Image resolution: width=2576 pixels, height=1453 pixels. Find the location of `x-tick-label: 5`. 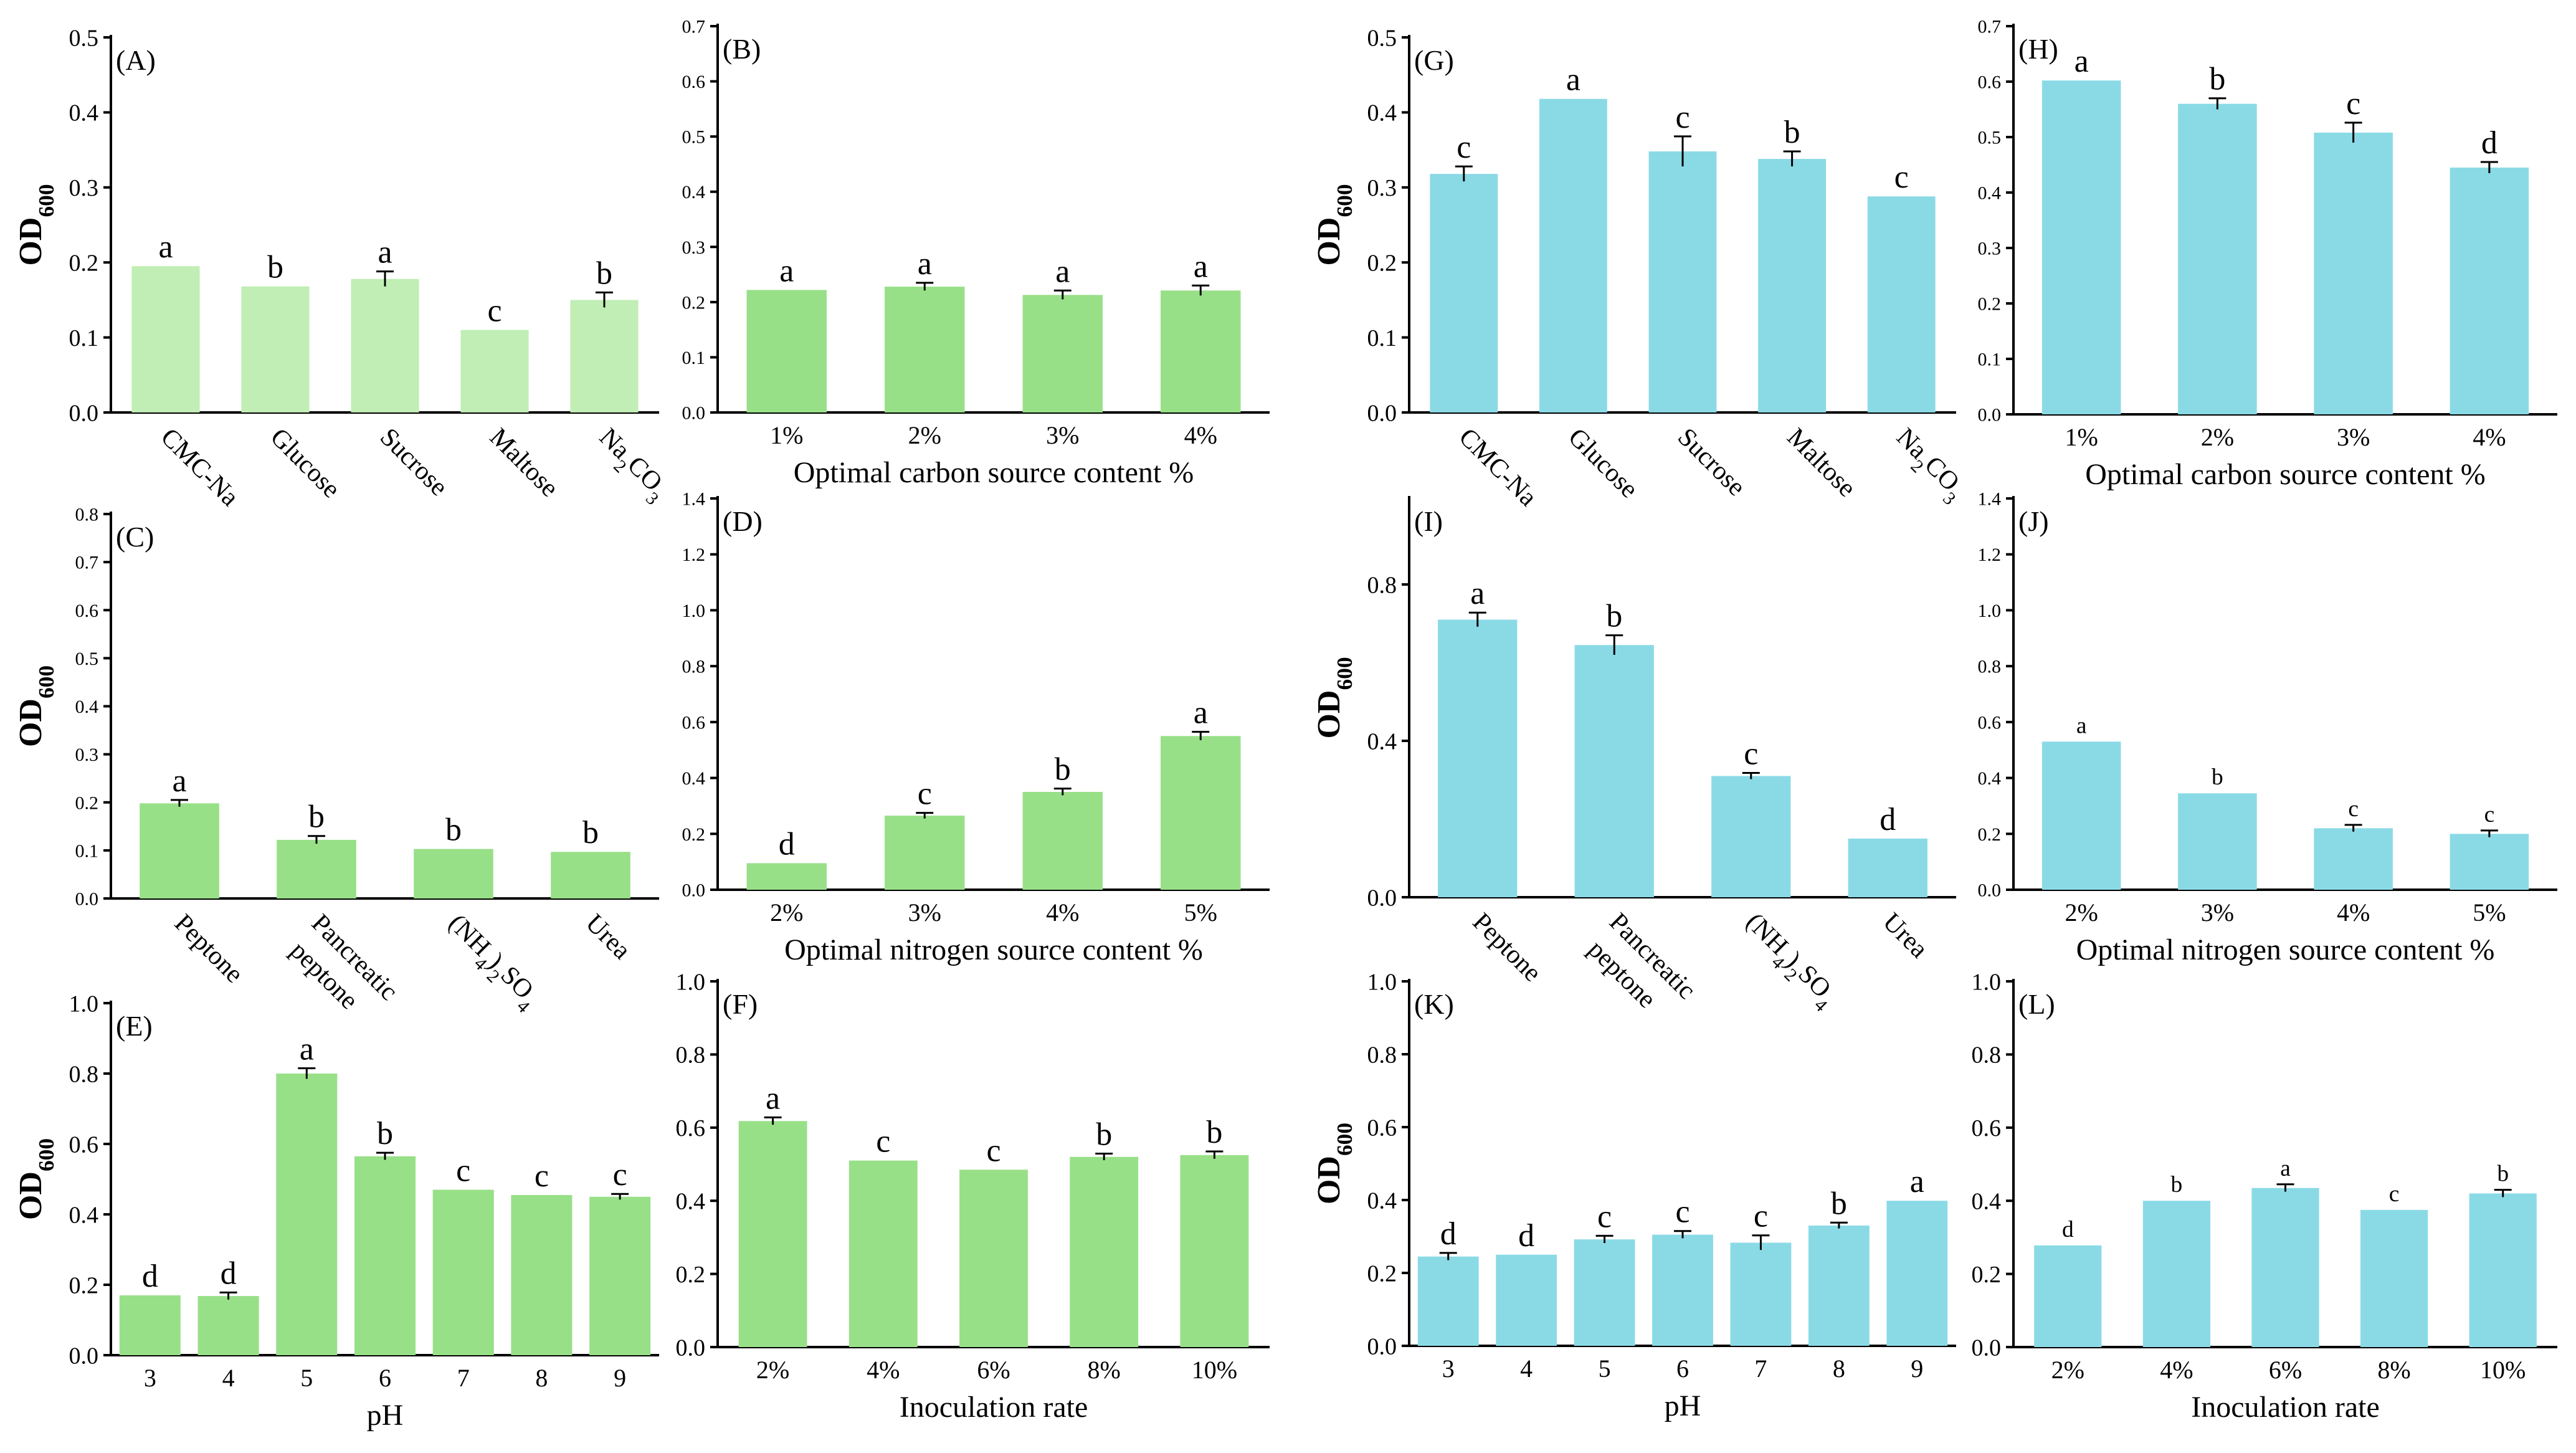

x-tick-label: 5 is located at coordinates (306, 1378).